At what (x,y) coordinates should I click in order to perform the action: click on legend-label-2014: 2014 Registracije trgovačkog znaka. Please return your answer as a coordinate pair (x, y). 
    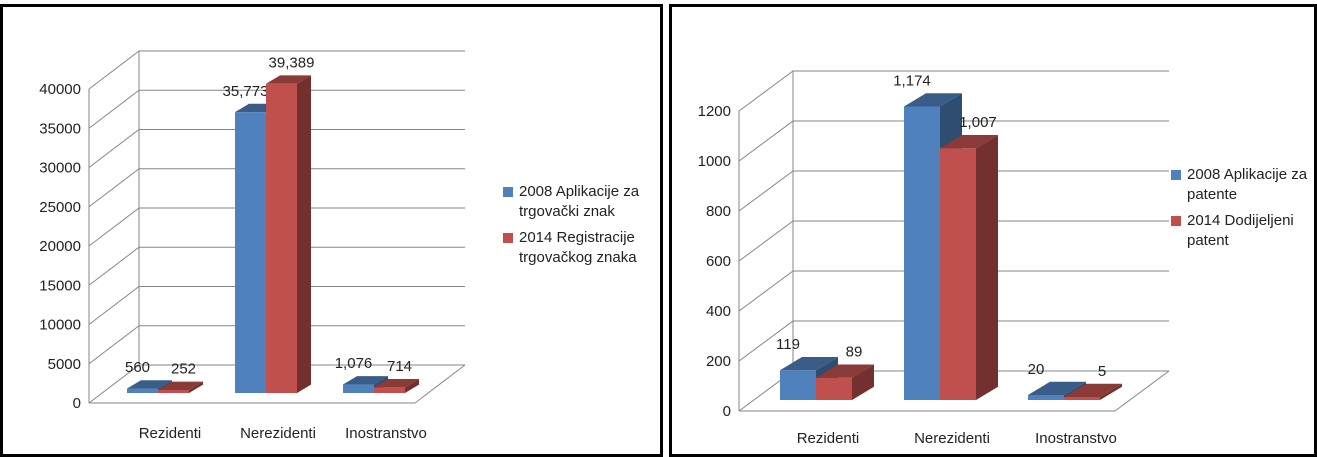
    Looking at the image, I should click on (578, 247).